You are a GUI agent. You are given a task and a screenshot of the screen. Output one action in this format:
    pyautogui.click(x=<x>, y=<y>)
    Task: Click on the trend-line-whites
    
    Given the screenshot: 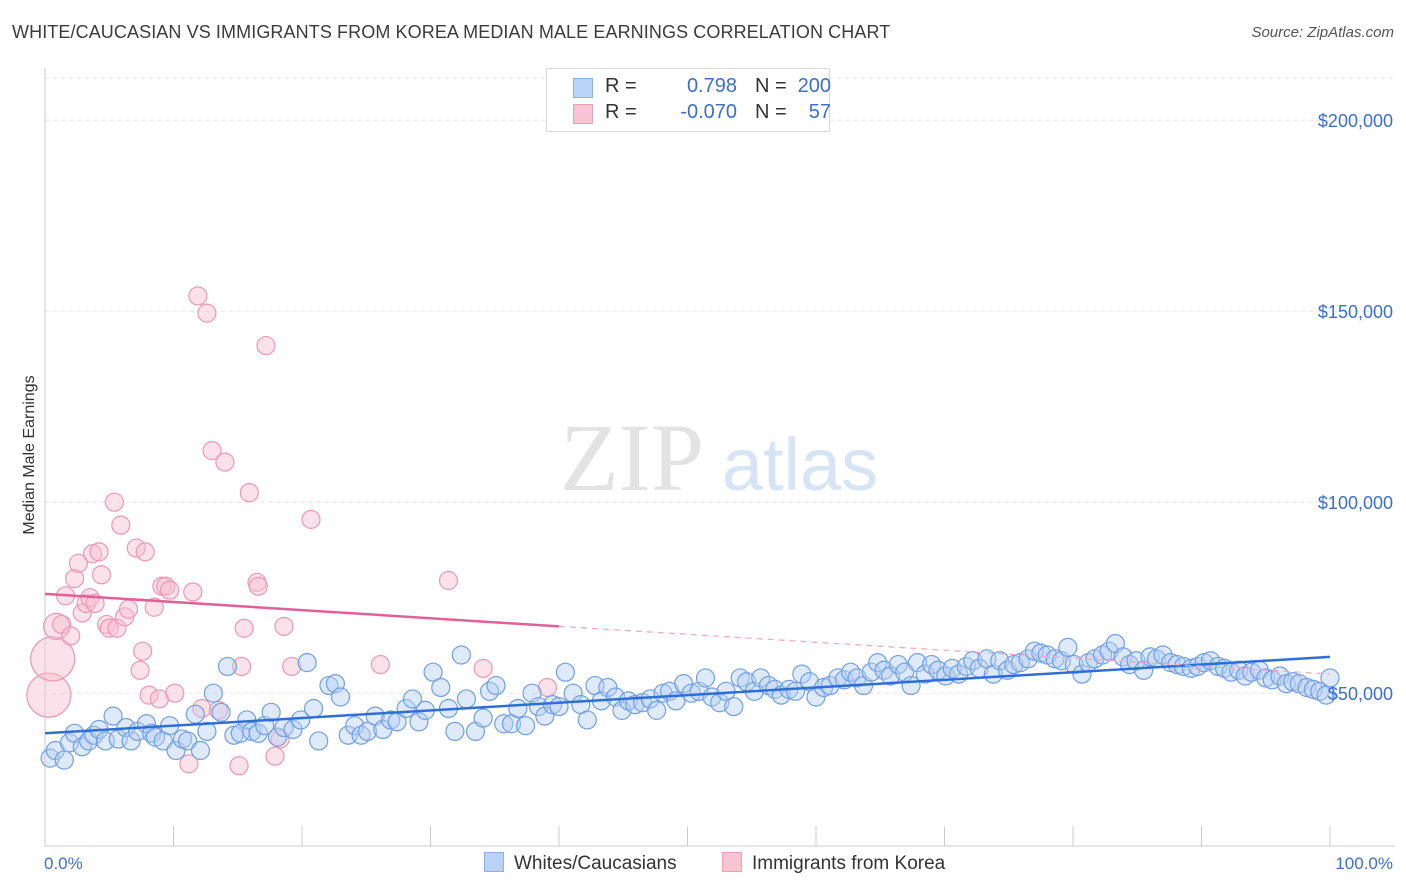 What is the action you would take?
    pyautogui.click(x=687, y=695)
    